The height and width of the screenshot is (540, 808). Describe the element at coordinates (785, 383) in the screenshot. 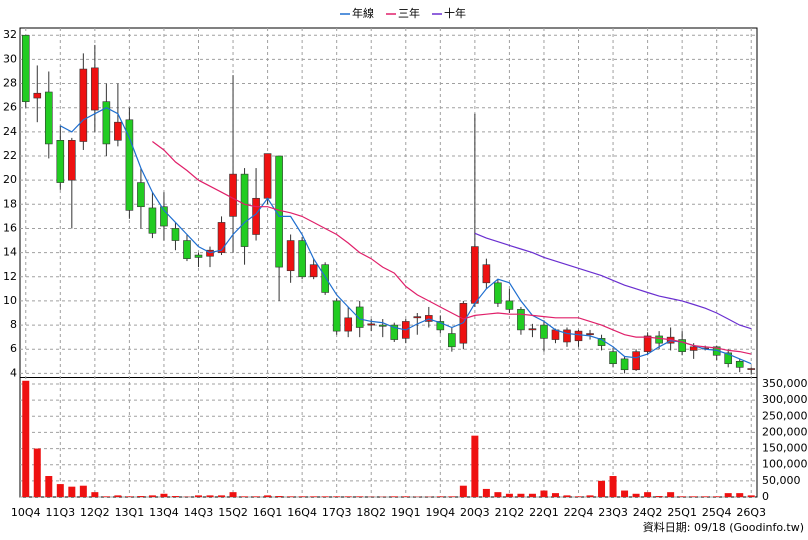

I see `volume-tick-label: 350,000` at that location.